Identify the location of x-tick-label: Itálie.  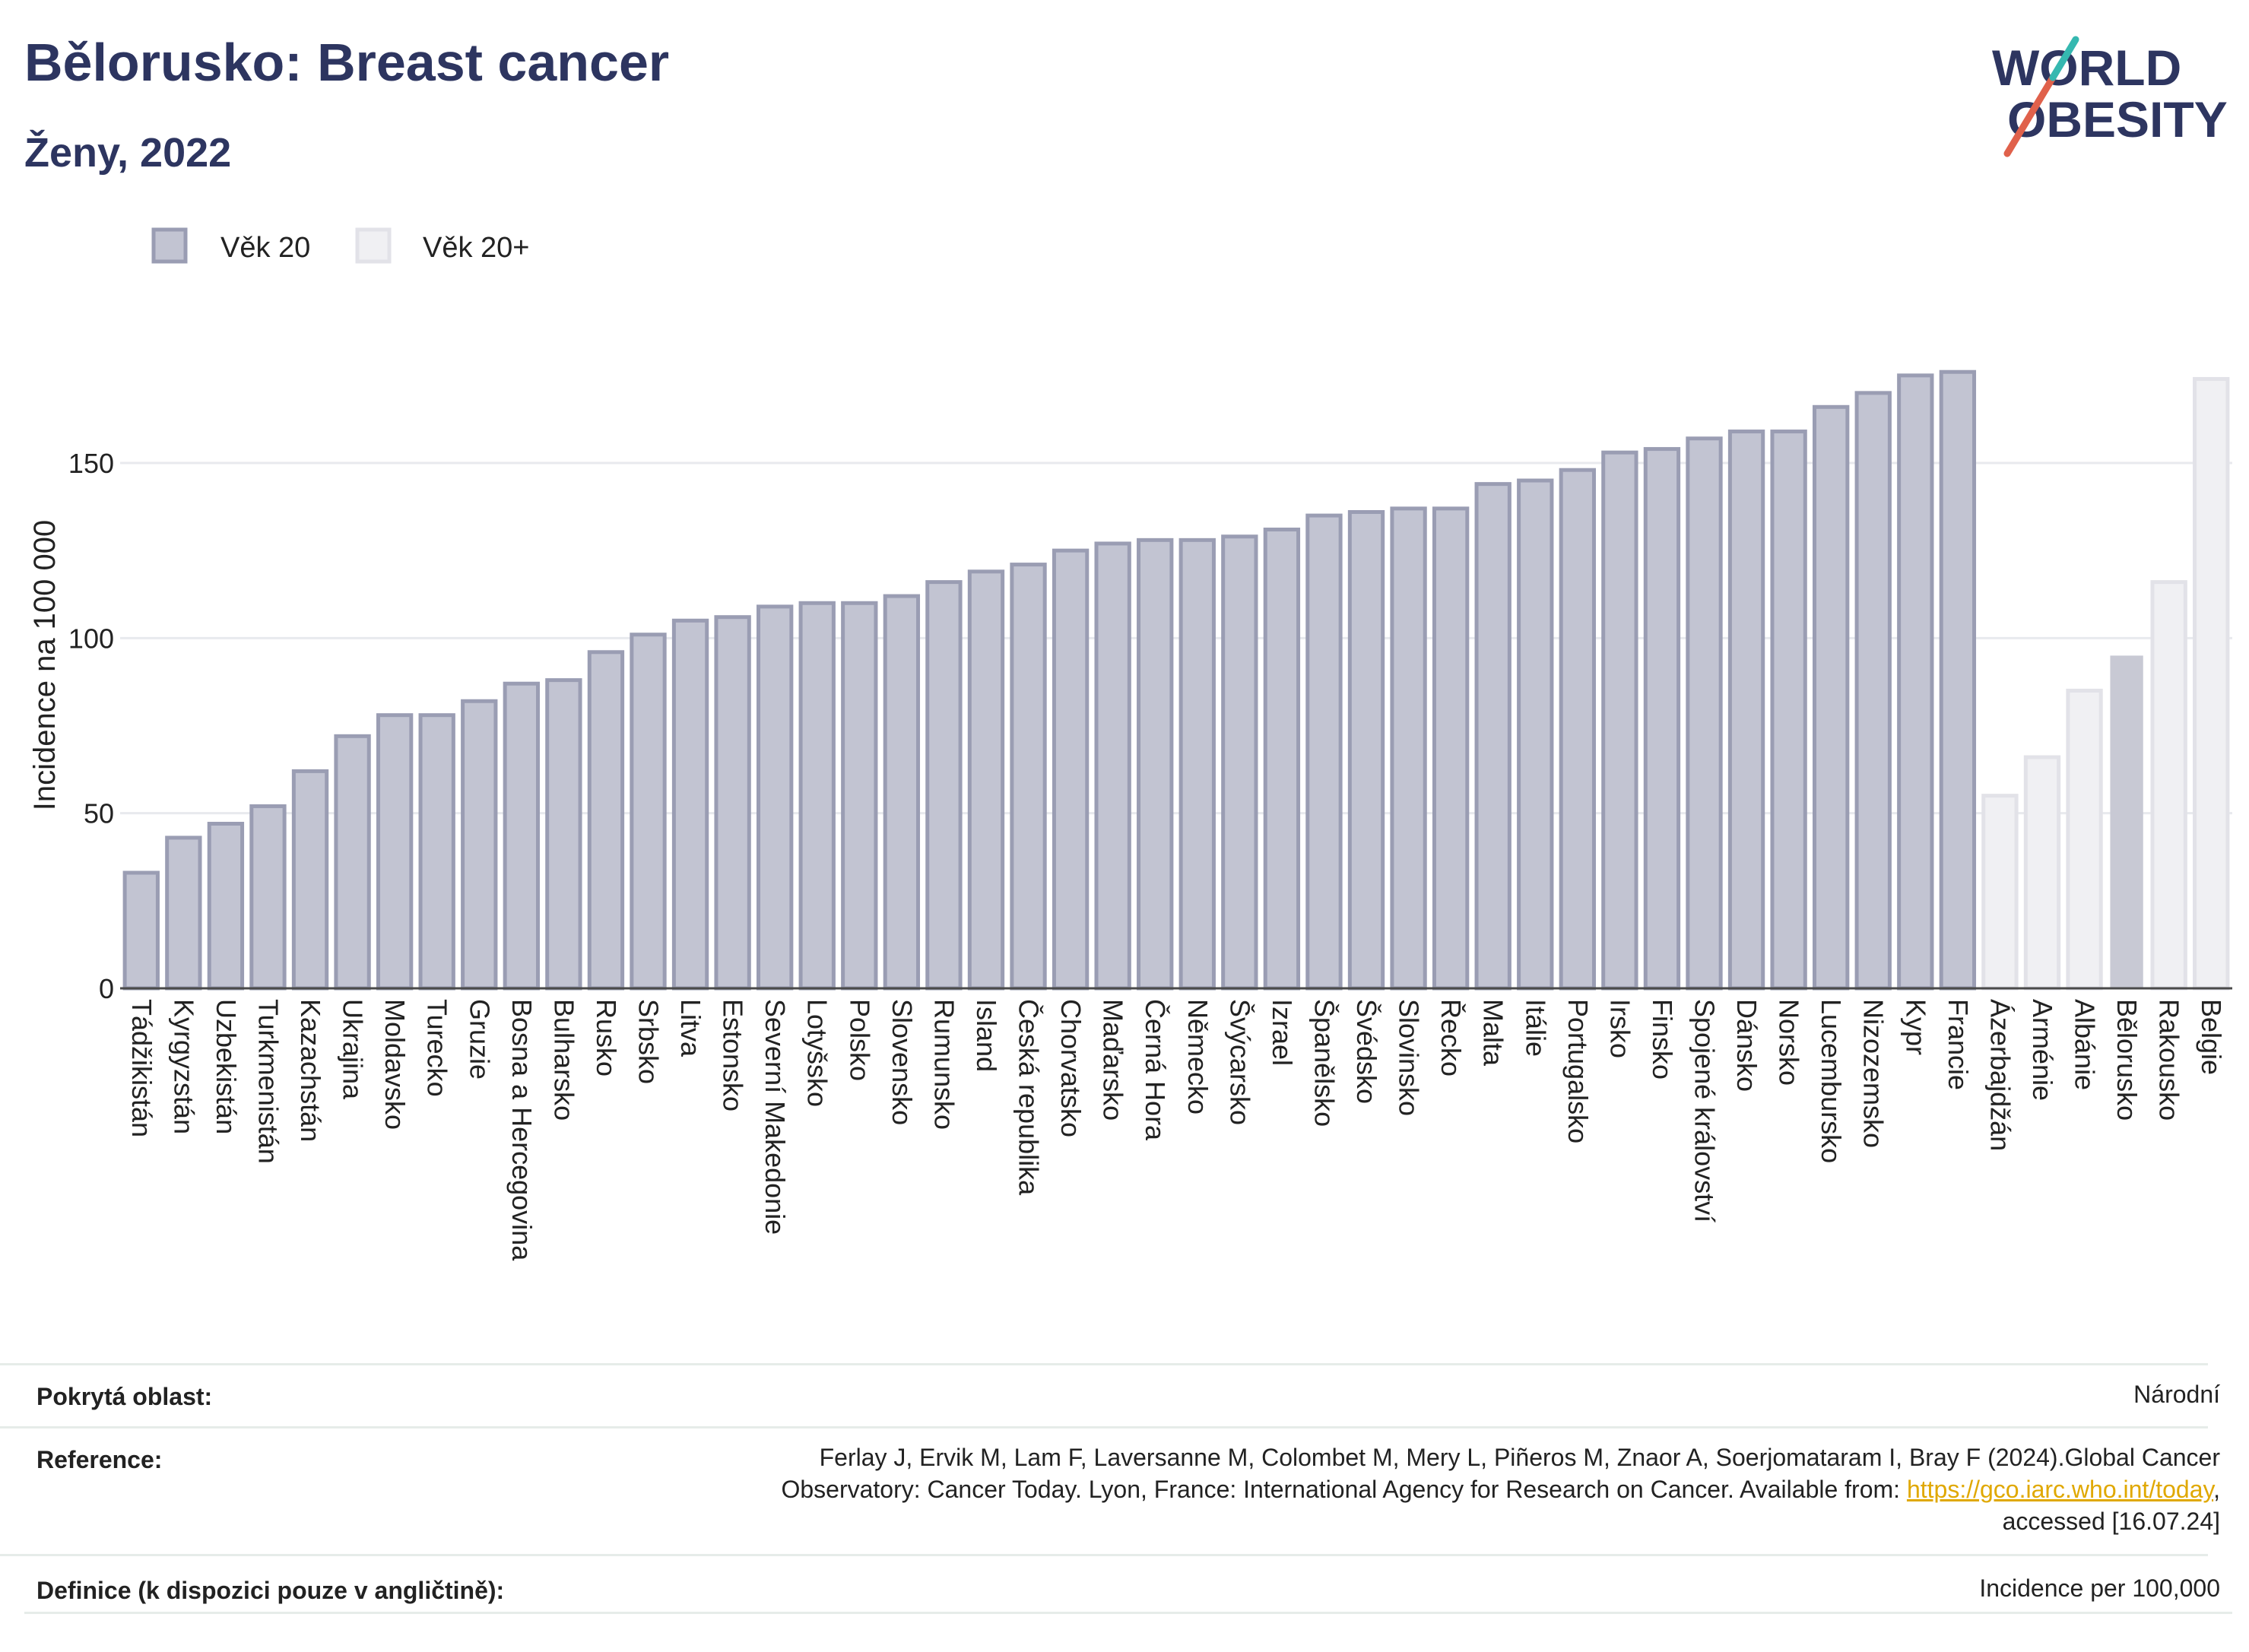
(1535, 1028).